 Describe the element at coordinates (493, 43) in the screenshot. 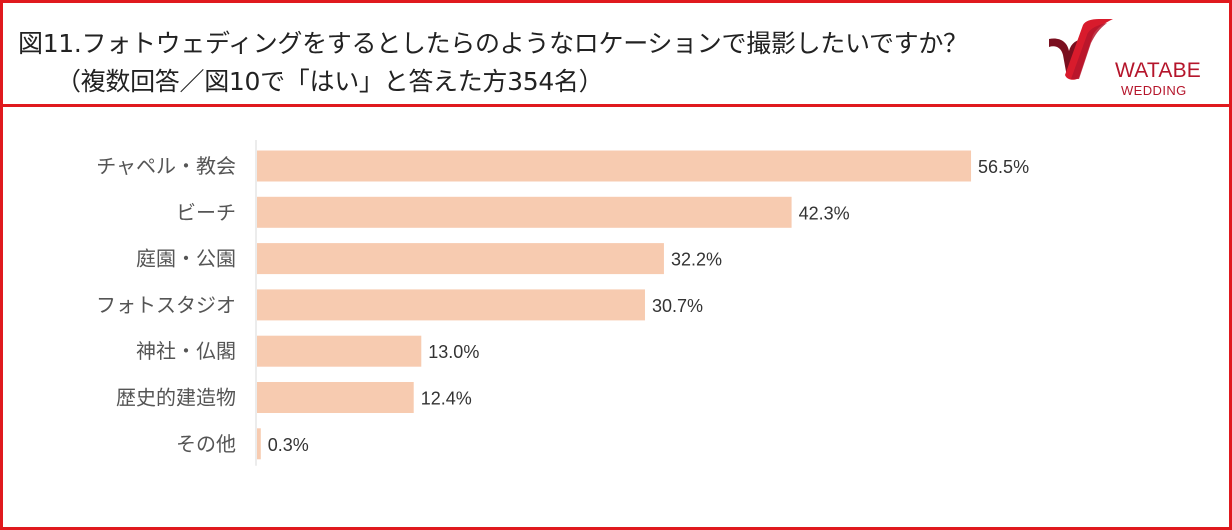

I see `figure-title: 図11.フォトウェディングをするとしたらのようなロケーションで撮影したいですか？` at that location.